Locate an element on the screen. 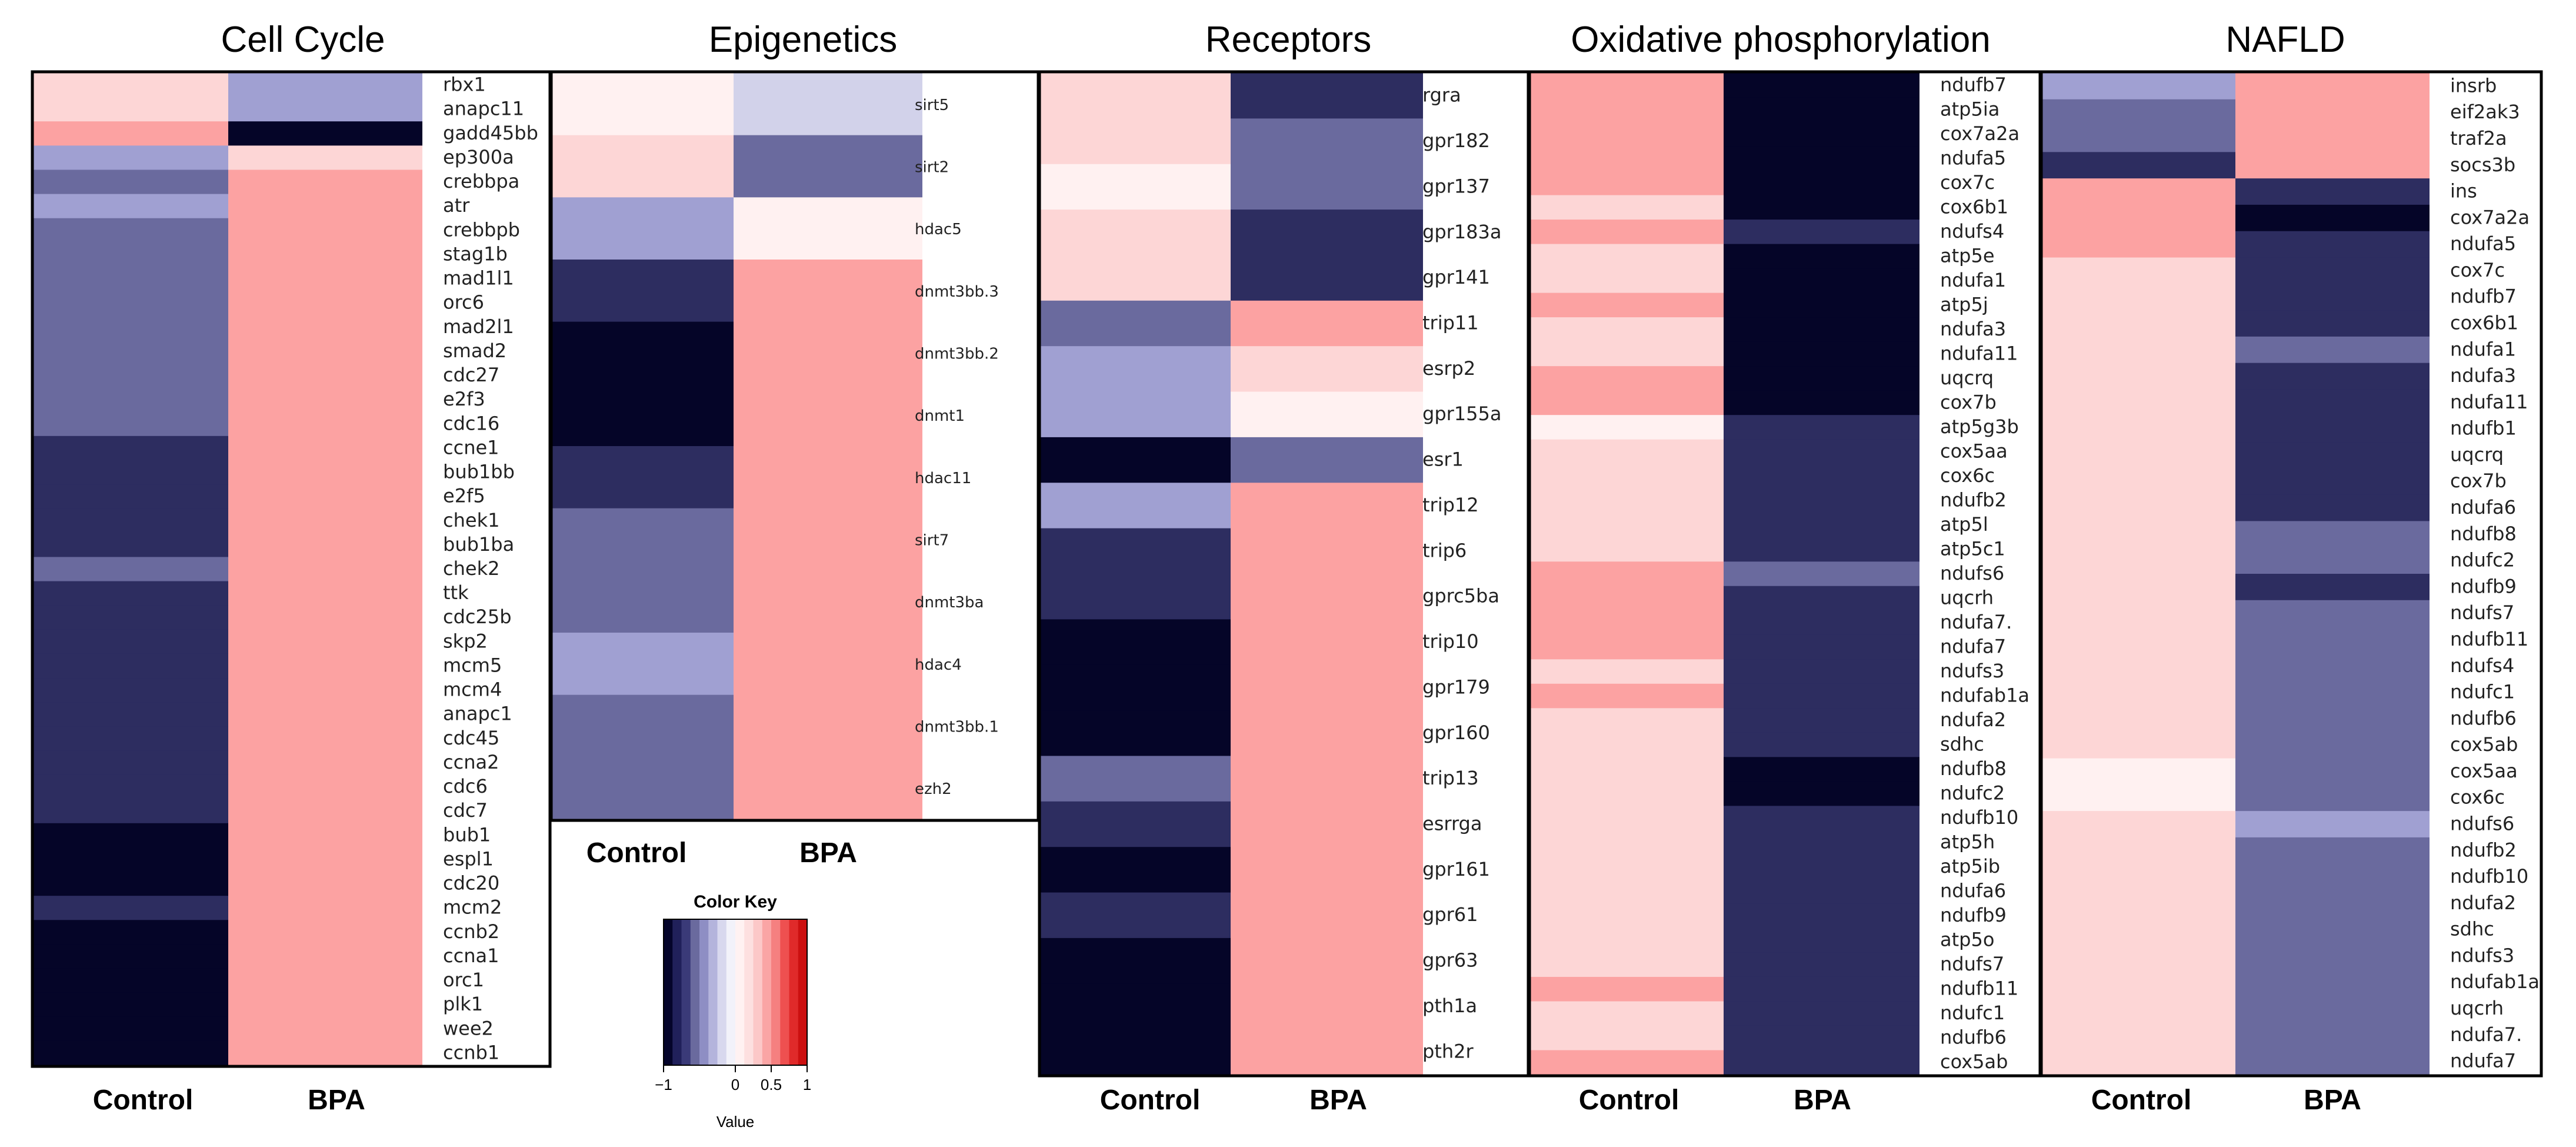 Image resolution: width=2576 pixels, height=1147 pixels. nafld-cell-eif2ak3-control is located at coordinates (2138, 113).